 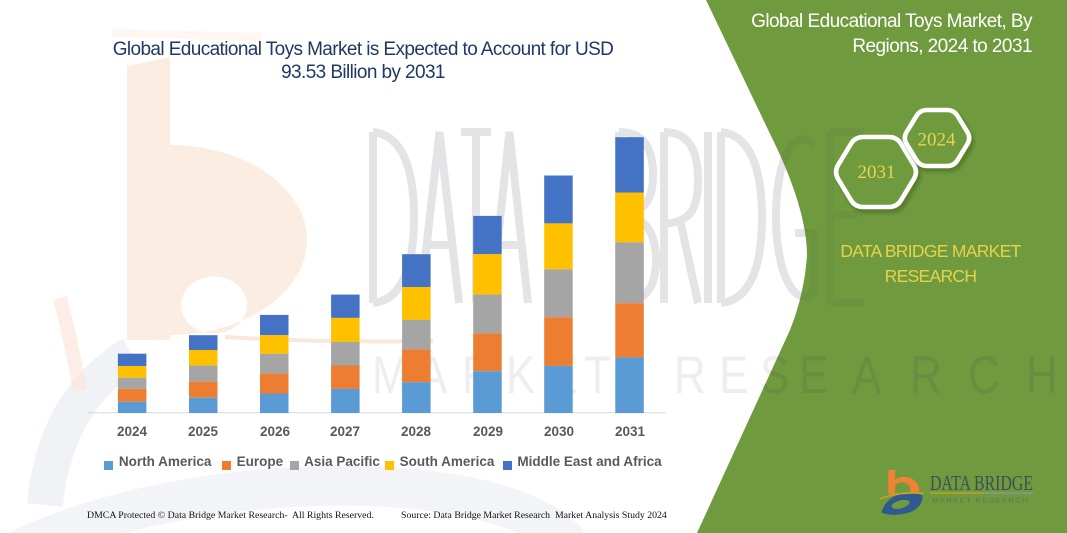 What do you see at coordinates (877, 172) in the screenshot?
I see `svg-text: 2031` at bounding box center [877, 172].